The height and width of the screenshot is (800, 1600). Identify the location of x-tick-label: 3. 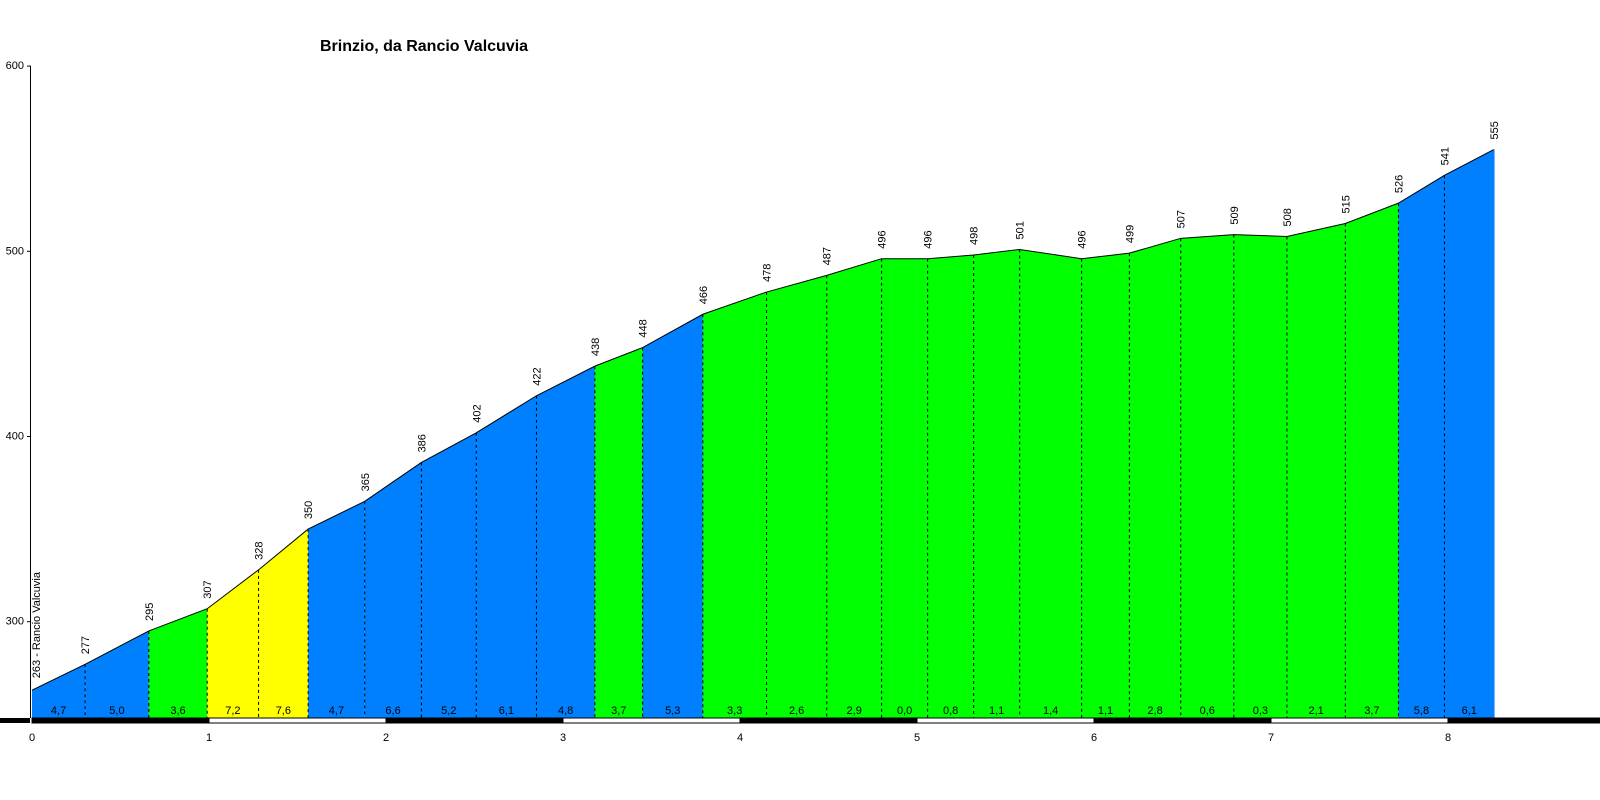
(563, 738).